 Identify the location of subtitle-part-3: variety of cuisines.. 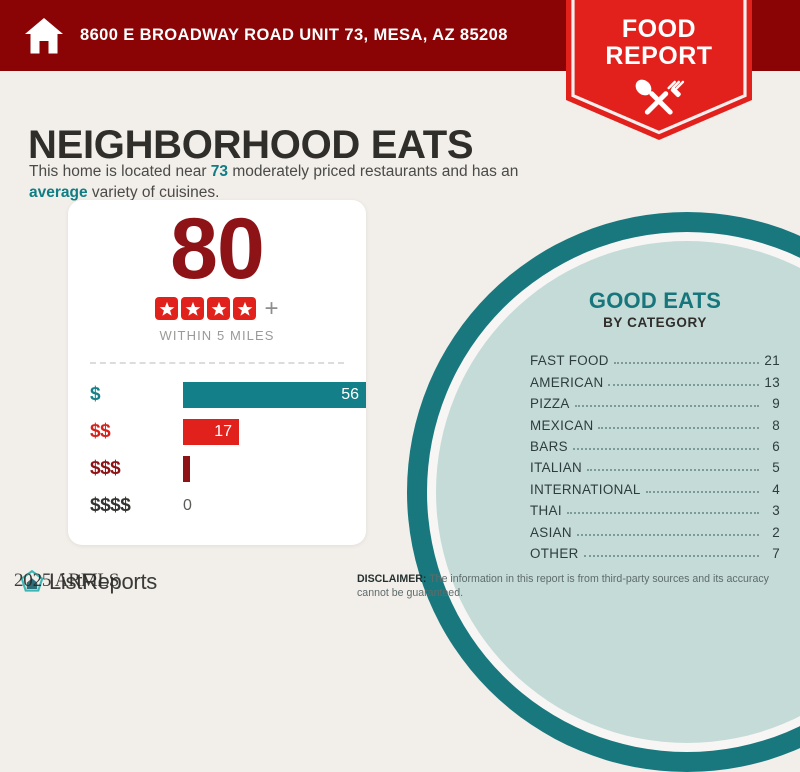
(153, 192).